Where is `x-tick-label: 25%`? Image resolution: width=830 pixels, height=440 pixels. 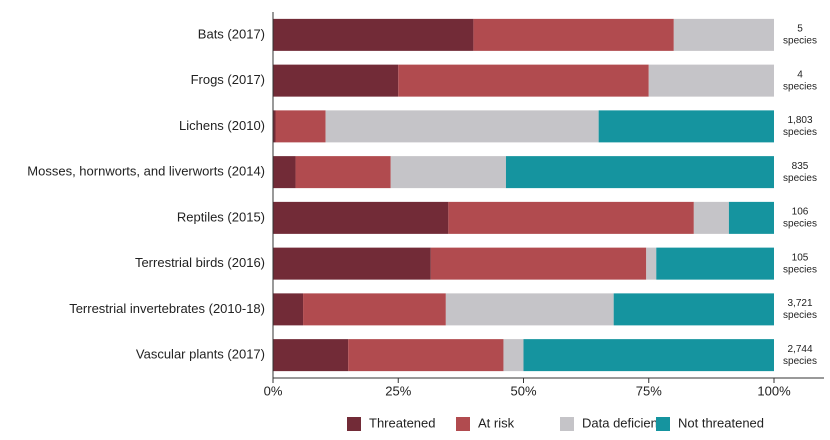
x-tick-label: 25% is located at coordinates (398, 390).